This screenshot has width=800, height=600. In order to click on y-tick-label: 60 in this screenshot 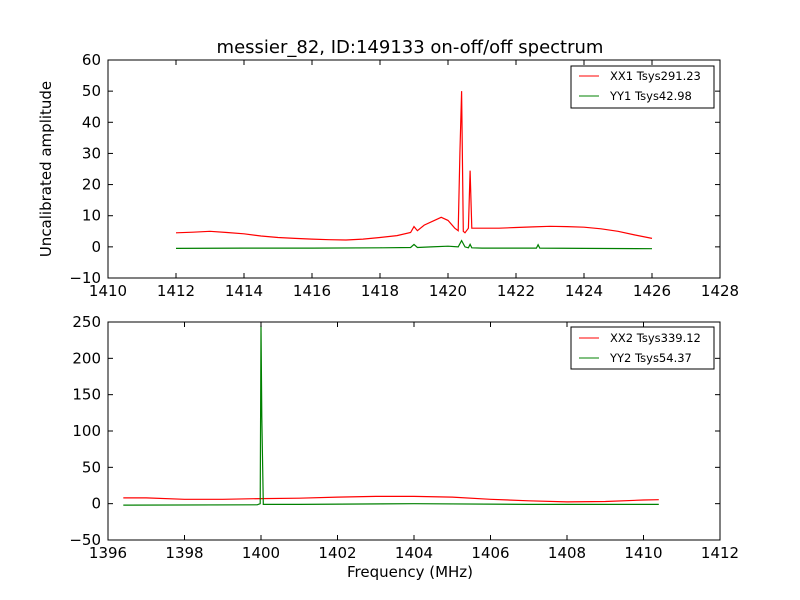, I will do `click(91, 60)`.